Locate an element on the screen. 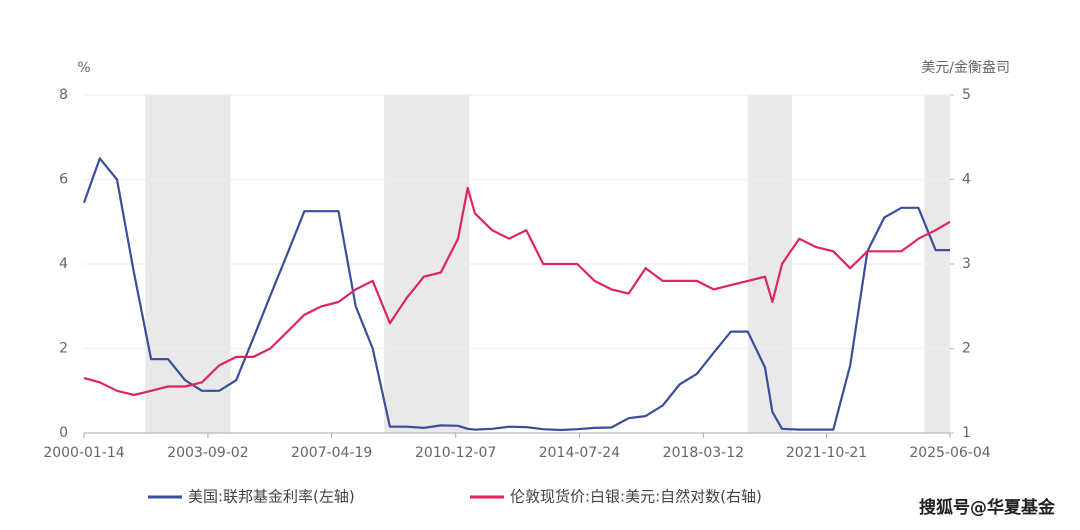 Image resolution: width=1080 pixels, height=530 pixels. x-tick-label: 2025-06-04 is located at coordinates (949, 453).